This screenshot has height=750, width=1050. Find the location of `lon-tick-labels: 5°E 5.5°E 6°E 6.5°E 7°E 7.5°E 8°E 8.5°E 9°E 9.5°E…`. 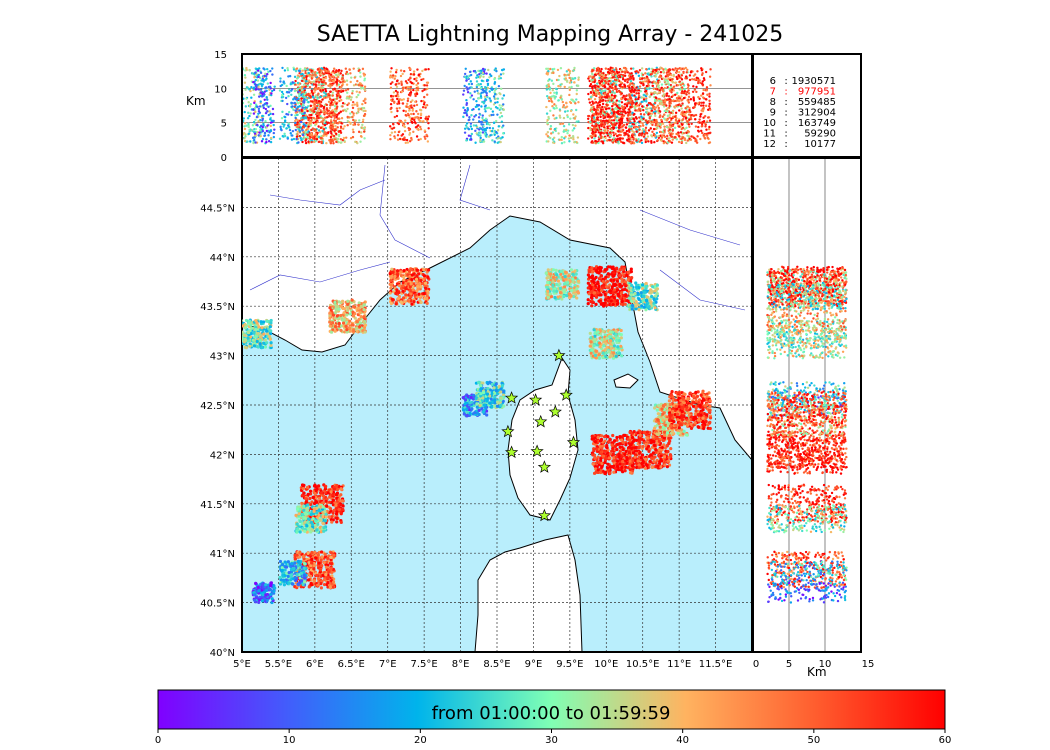

lon-tick-labels: 5°E 5.5°E 6°E 6.5°E 7°E 7.5°E 8°E 8.5°E 9°E 9.5°E… is located at coordinates (482, 664).